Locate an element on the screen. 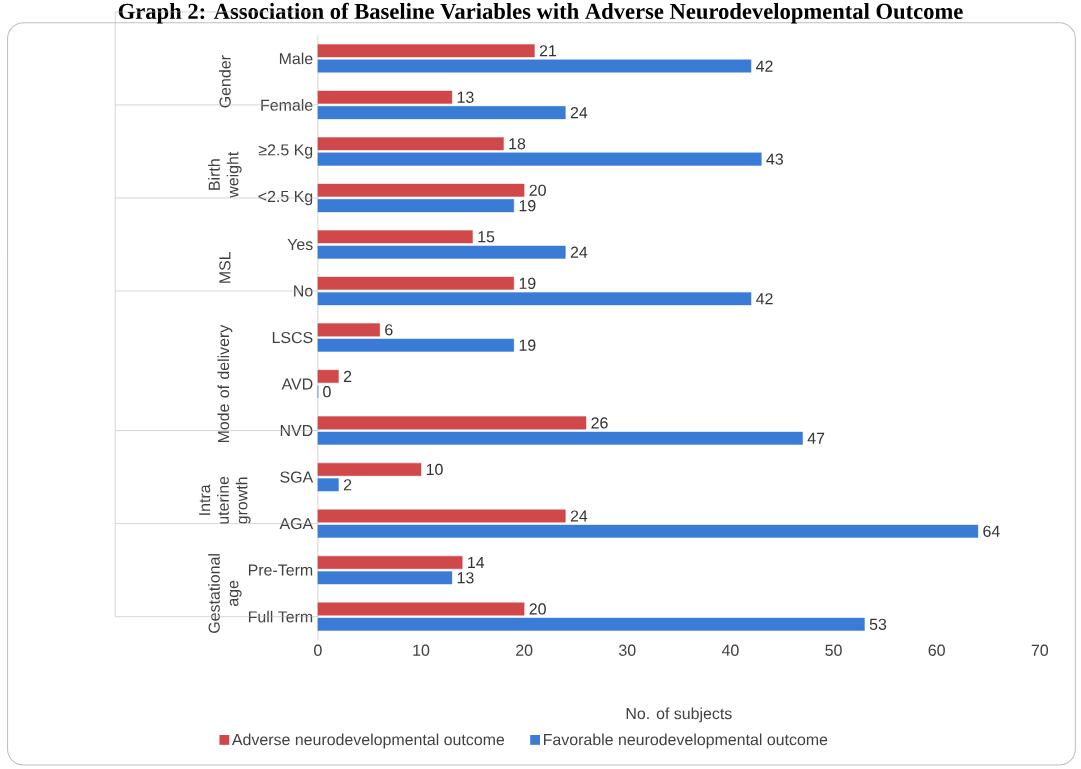 This screenshot has width=1081, height=769. x-tick-label: 40 is located at coordinates (730, 650).